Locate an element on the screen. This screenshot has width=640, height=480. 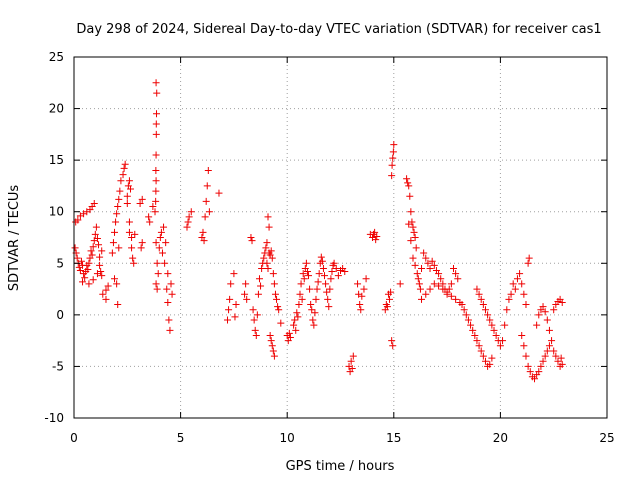
y-tick-label: 0 is located at coordinates (60, 315).